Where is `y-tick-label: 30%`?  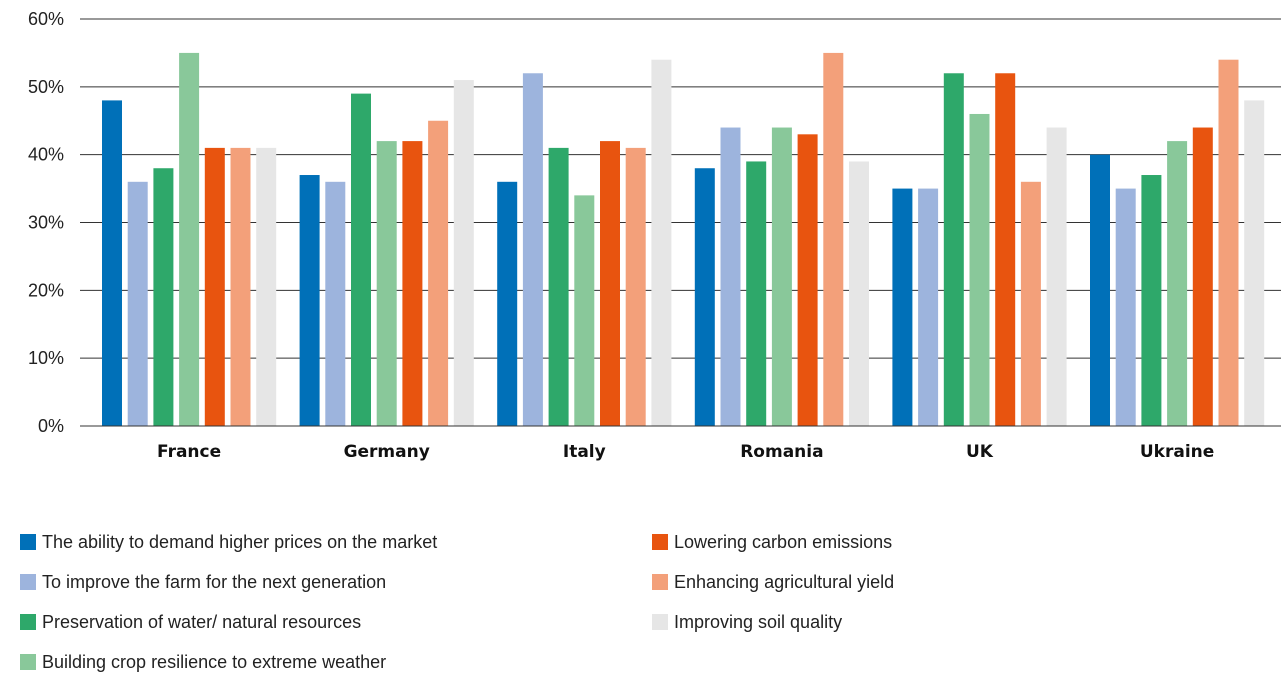 y-tick-label: 30% is located at coordinates (46, 223).